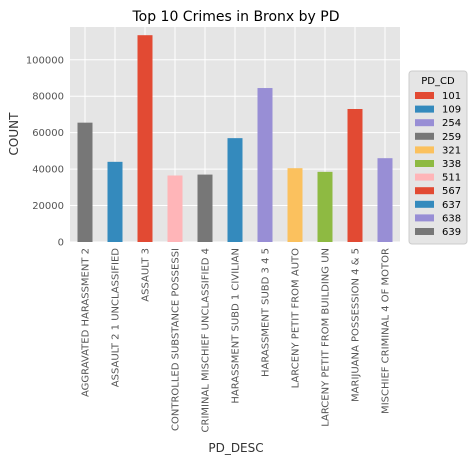  What do you see at coordinates (45, 151) in the screenshot?
I see `y-axis-ticks: 0 20000 40000 60000 80000 100000` at bounding box center [45, 151].